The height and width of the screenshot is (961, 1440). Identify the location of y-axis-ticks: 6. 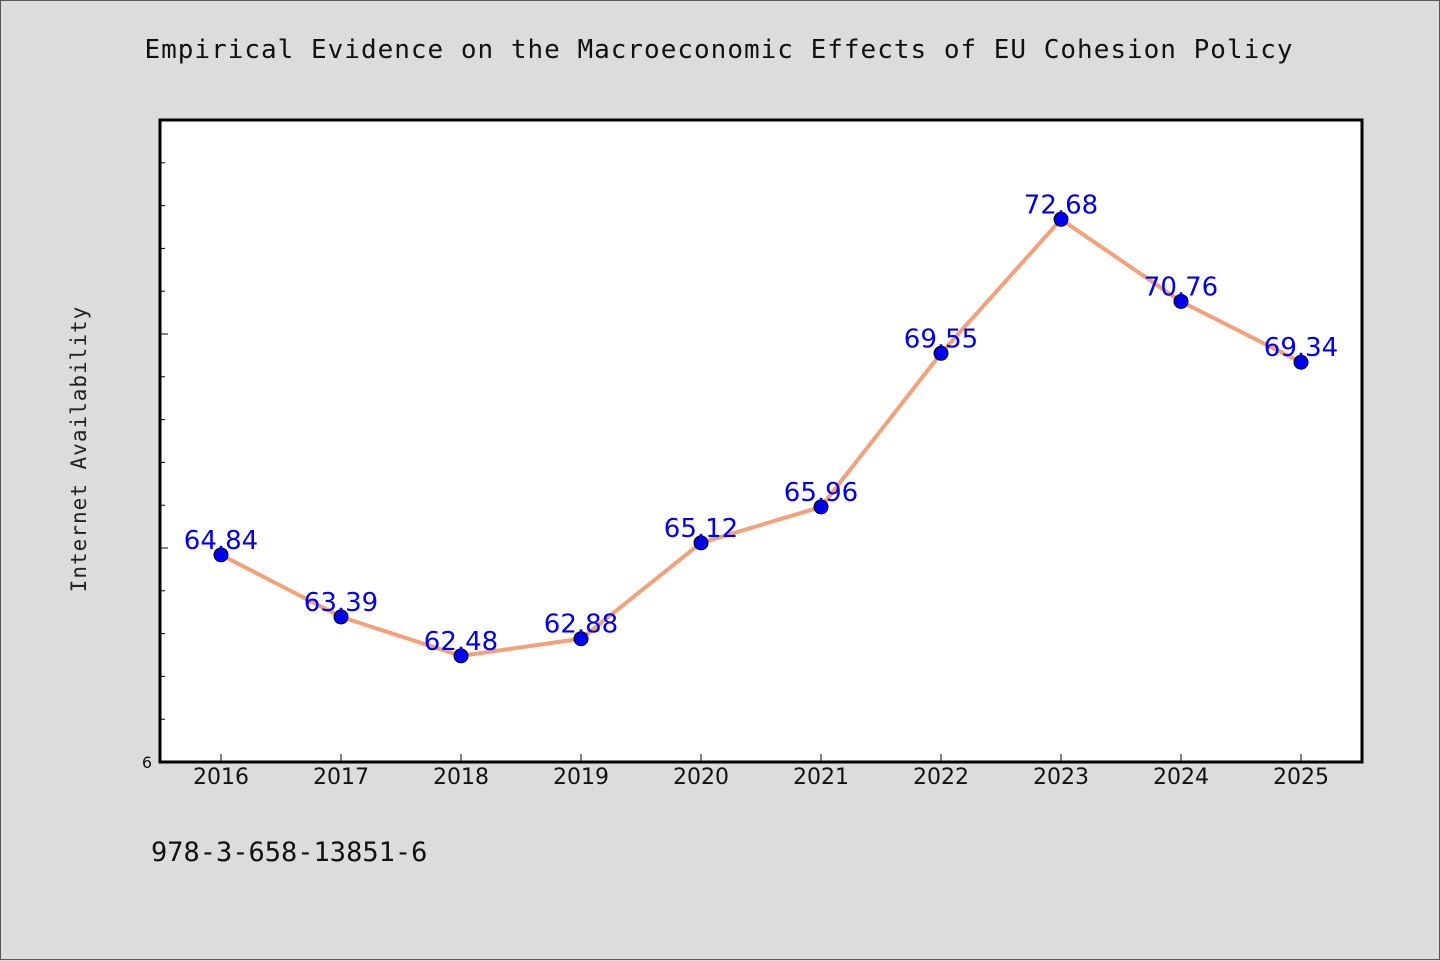
(155, 467).